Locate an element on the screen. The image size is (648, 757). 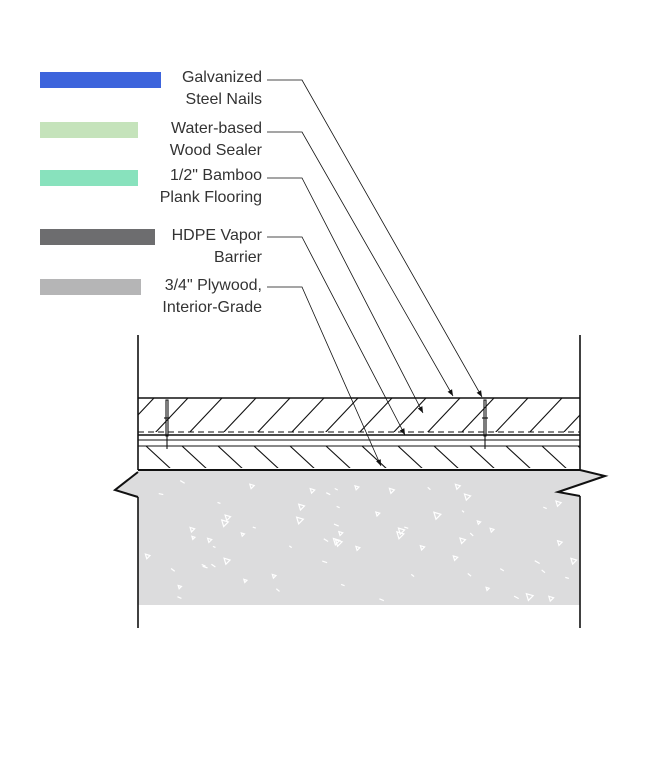
legend-label-vapor-barrier: HDPE Vapor Barrier is located at coordinates (216, 246).